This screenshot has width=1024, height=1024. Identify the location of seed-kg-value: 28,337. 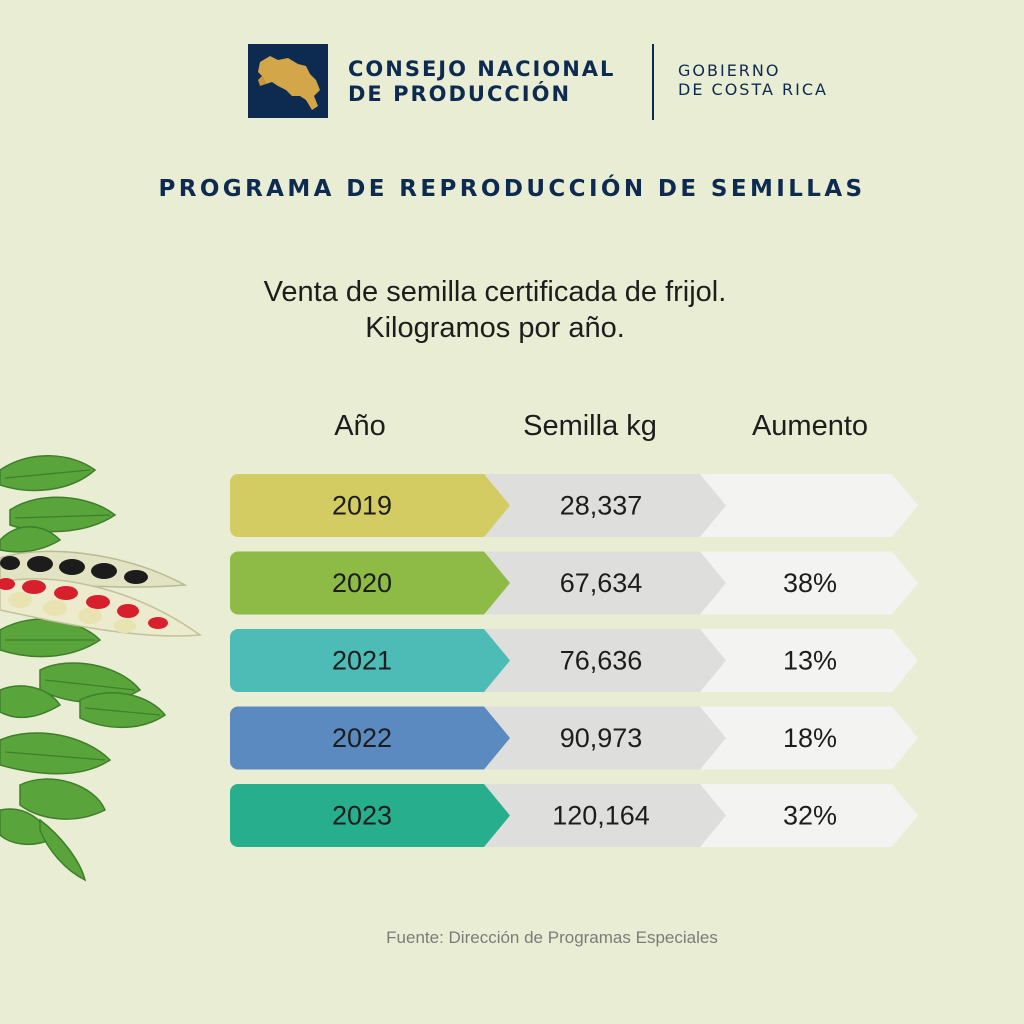
(601, 506).